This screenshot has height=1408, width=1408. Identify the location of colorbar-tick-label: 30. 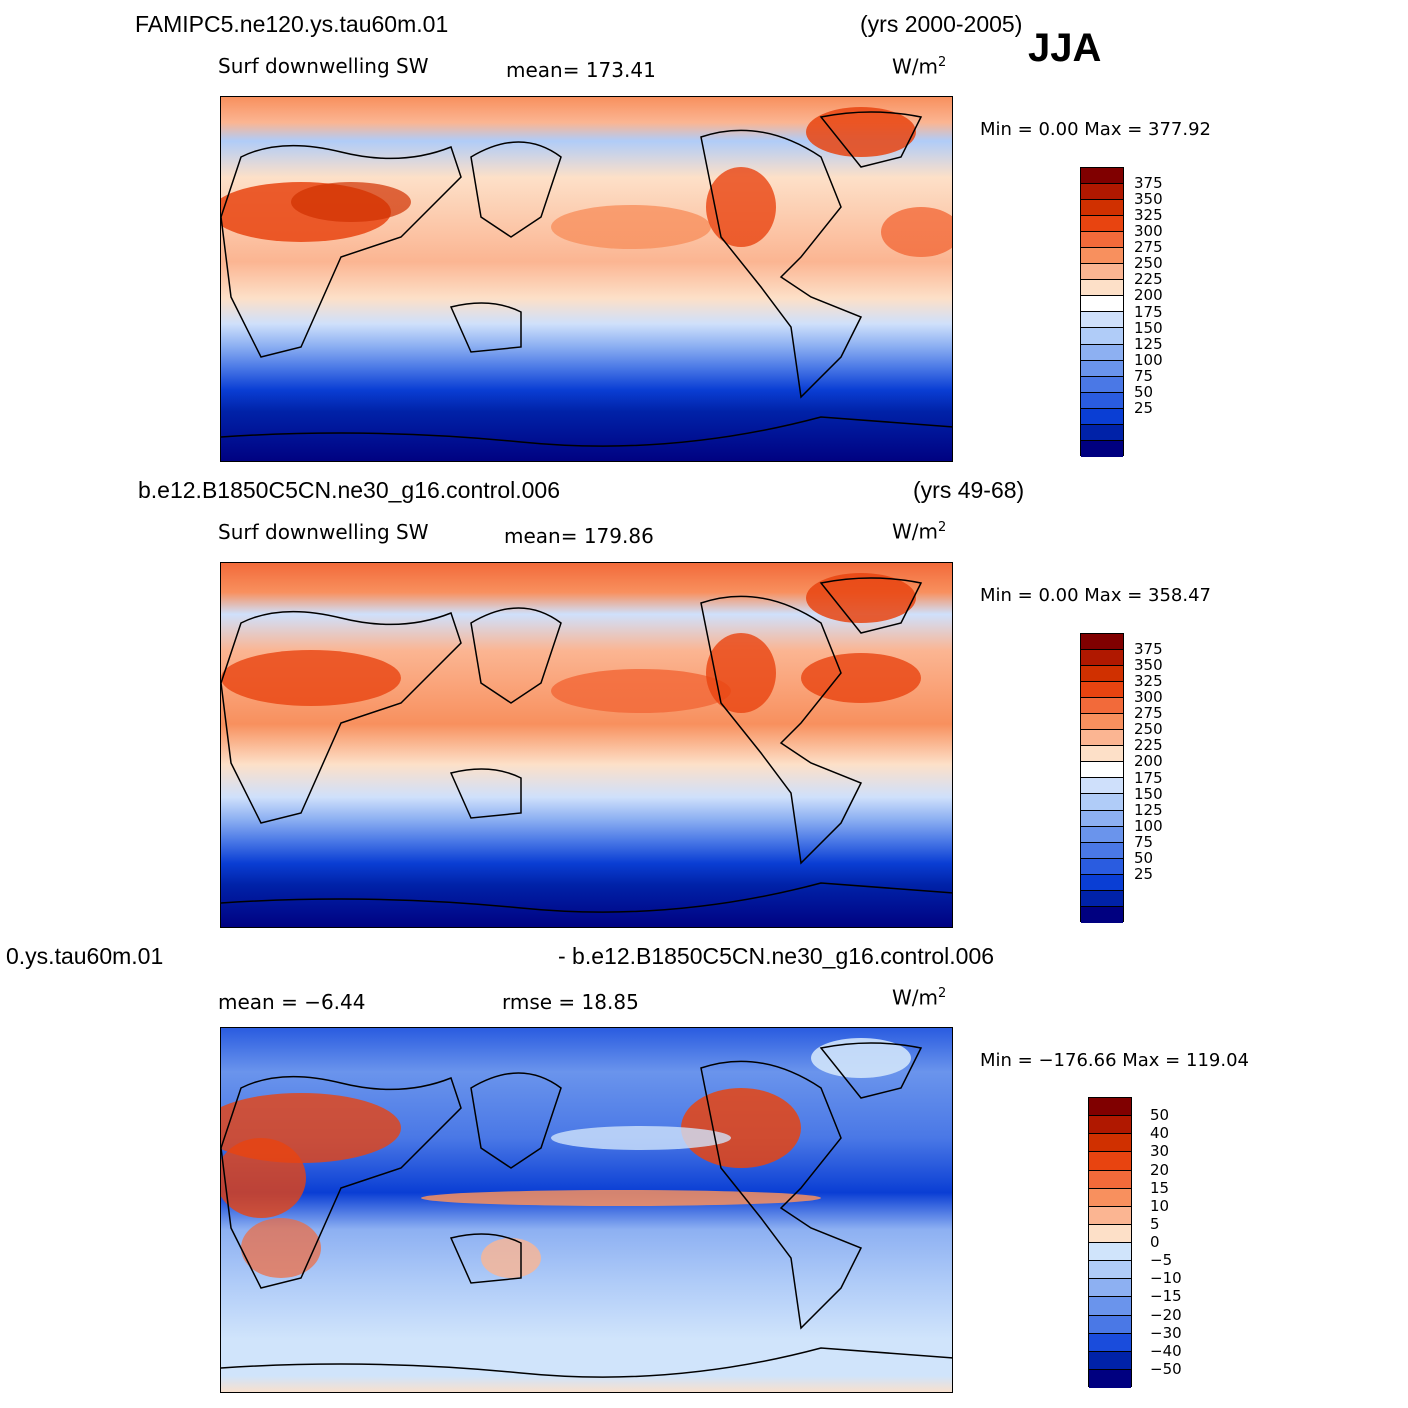
(1160, 1151).